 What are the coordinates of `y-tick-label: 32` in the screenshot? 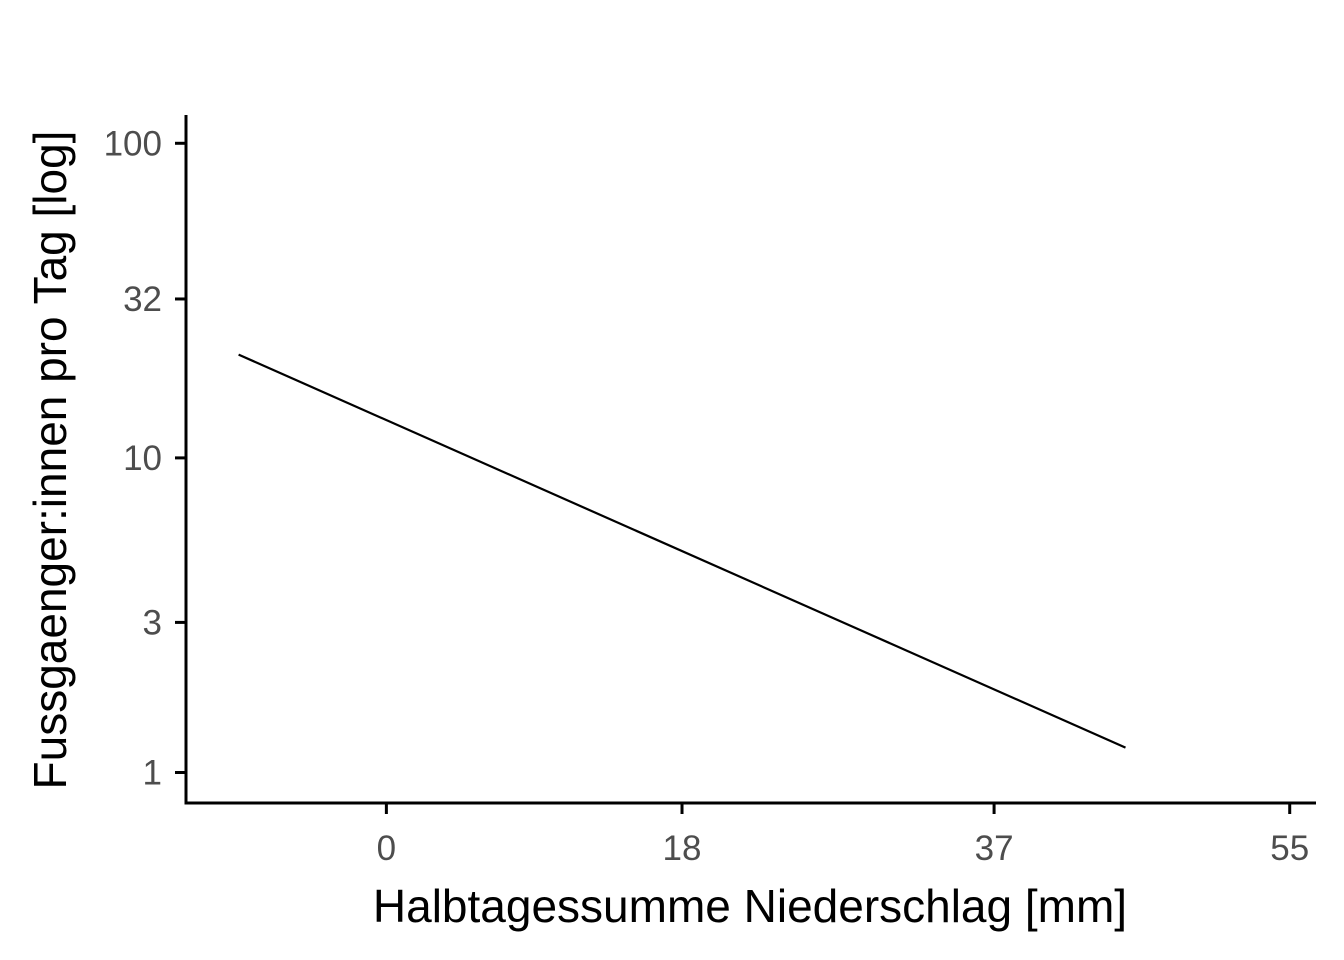 It's located at (142, 299).